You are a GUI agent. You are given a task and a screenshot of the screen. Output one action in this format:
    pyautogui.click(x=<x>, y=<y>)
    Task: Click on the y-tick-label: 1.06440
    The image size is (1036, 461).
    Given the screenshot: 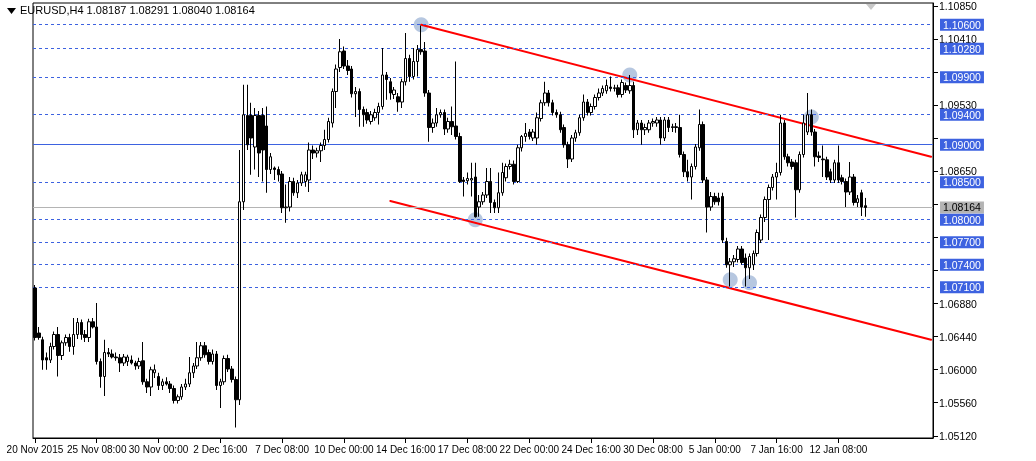 What is the action you would take?
    pyautogui.click(x=958, y=336)
    